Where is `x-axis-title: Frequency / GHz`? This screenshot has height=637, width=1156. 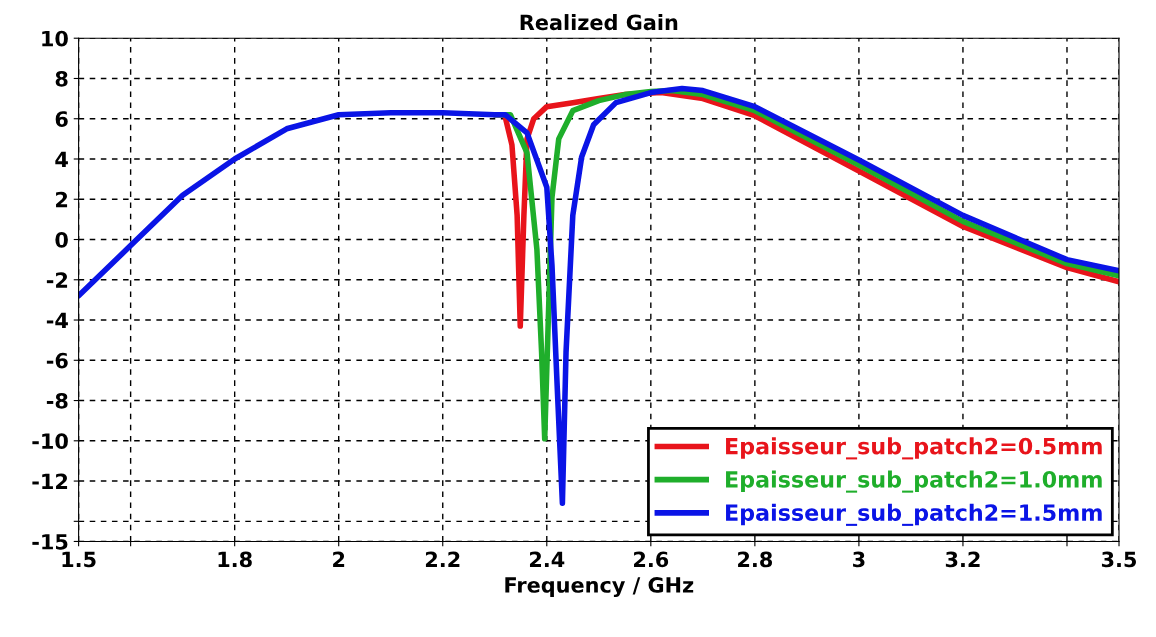 x-axis-title: Frequency / GHz is located at coordinates (599, 587).